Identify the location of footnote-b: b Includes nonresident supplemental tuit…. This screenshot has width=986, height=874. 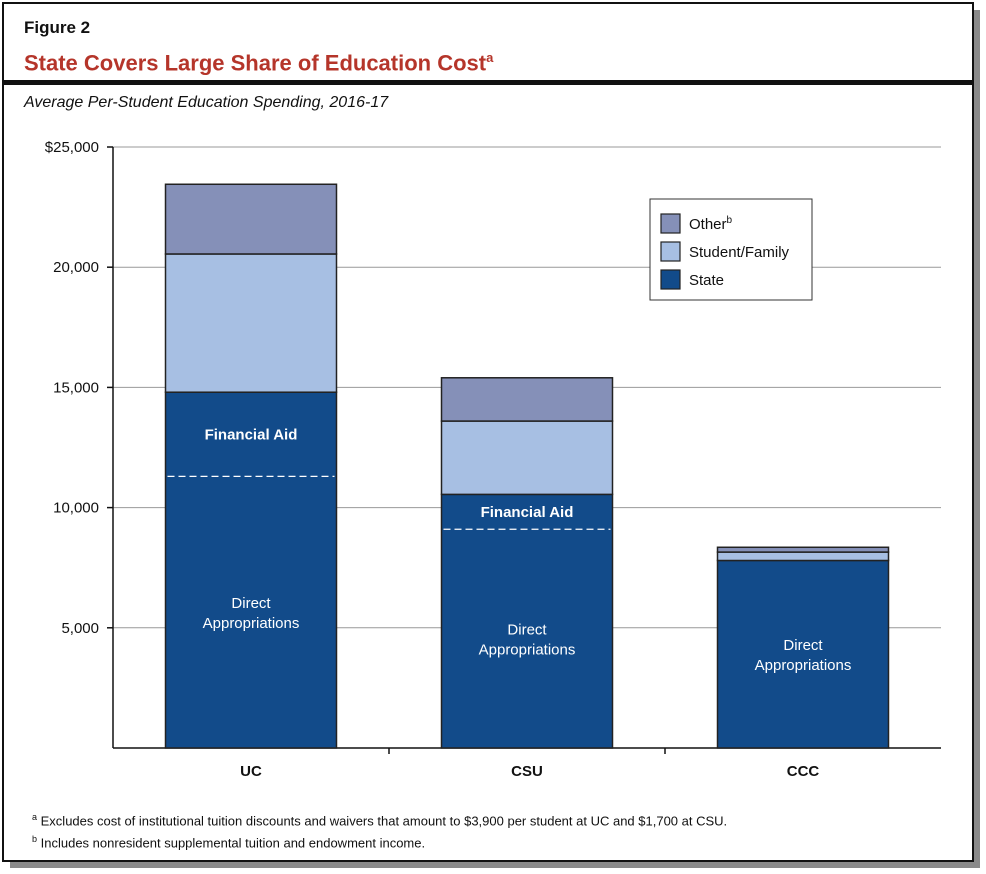
(228, 842).